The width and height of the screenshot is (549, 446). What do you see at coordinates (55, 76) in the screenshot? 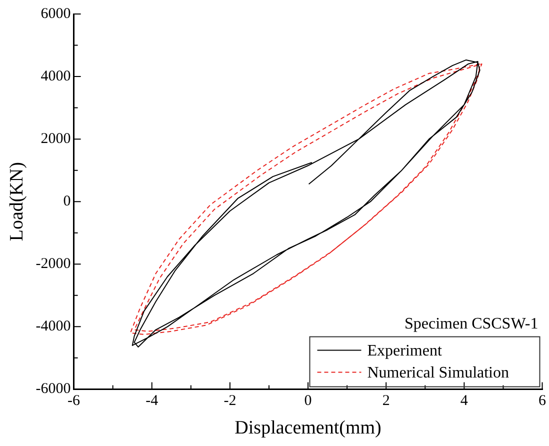
I see `y-tick-label: 4000` at bounding box center [55, 76].